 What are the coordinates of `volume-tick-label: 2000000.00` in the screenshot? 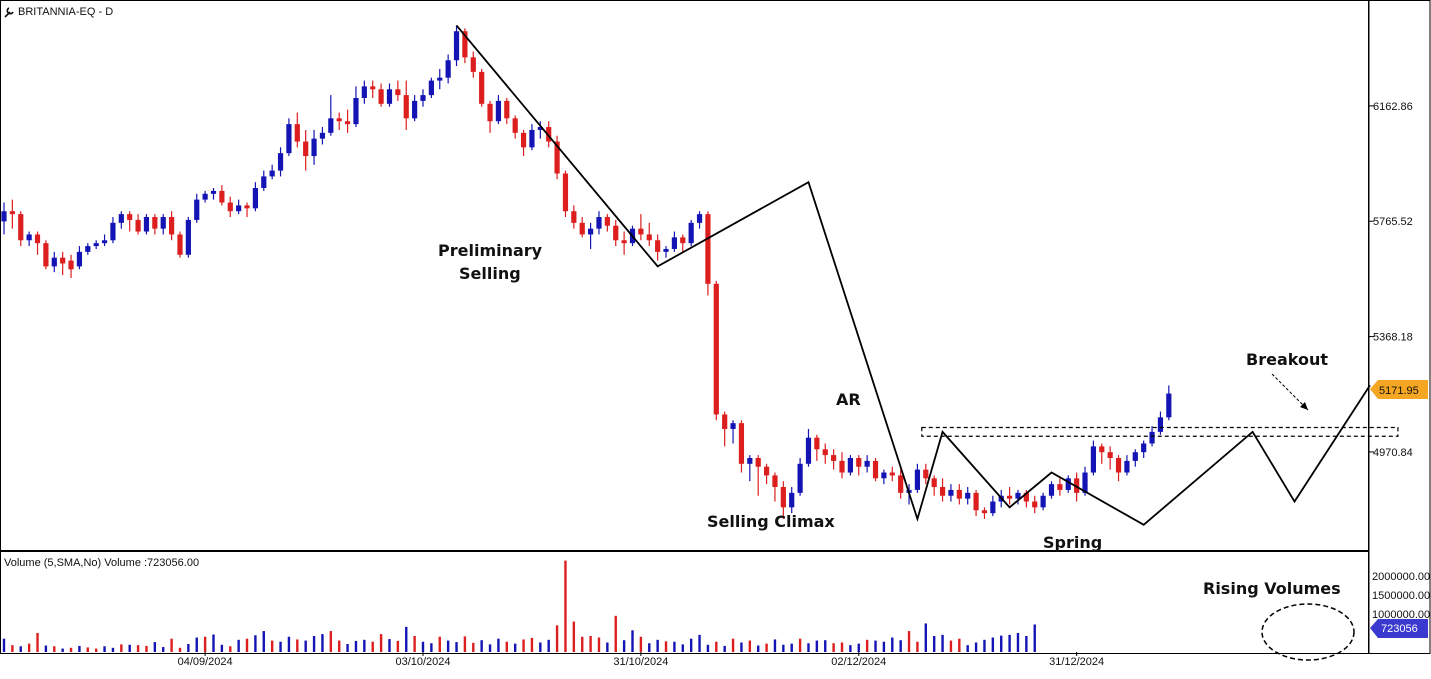 It's located at (1401, 577).